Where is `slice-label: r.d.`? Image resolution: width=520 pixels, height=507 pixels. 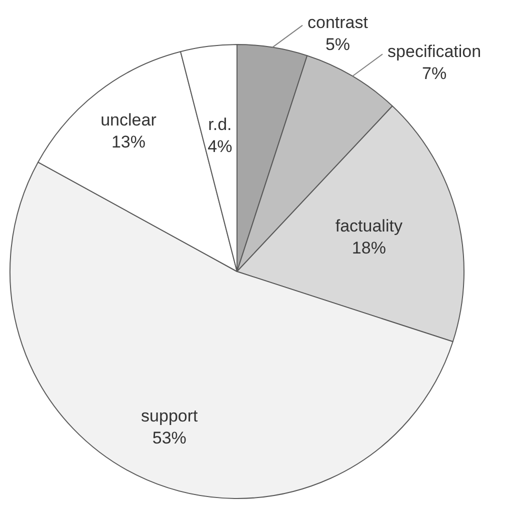 slice-label: r.d. is located at coordinates (220, 124).